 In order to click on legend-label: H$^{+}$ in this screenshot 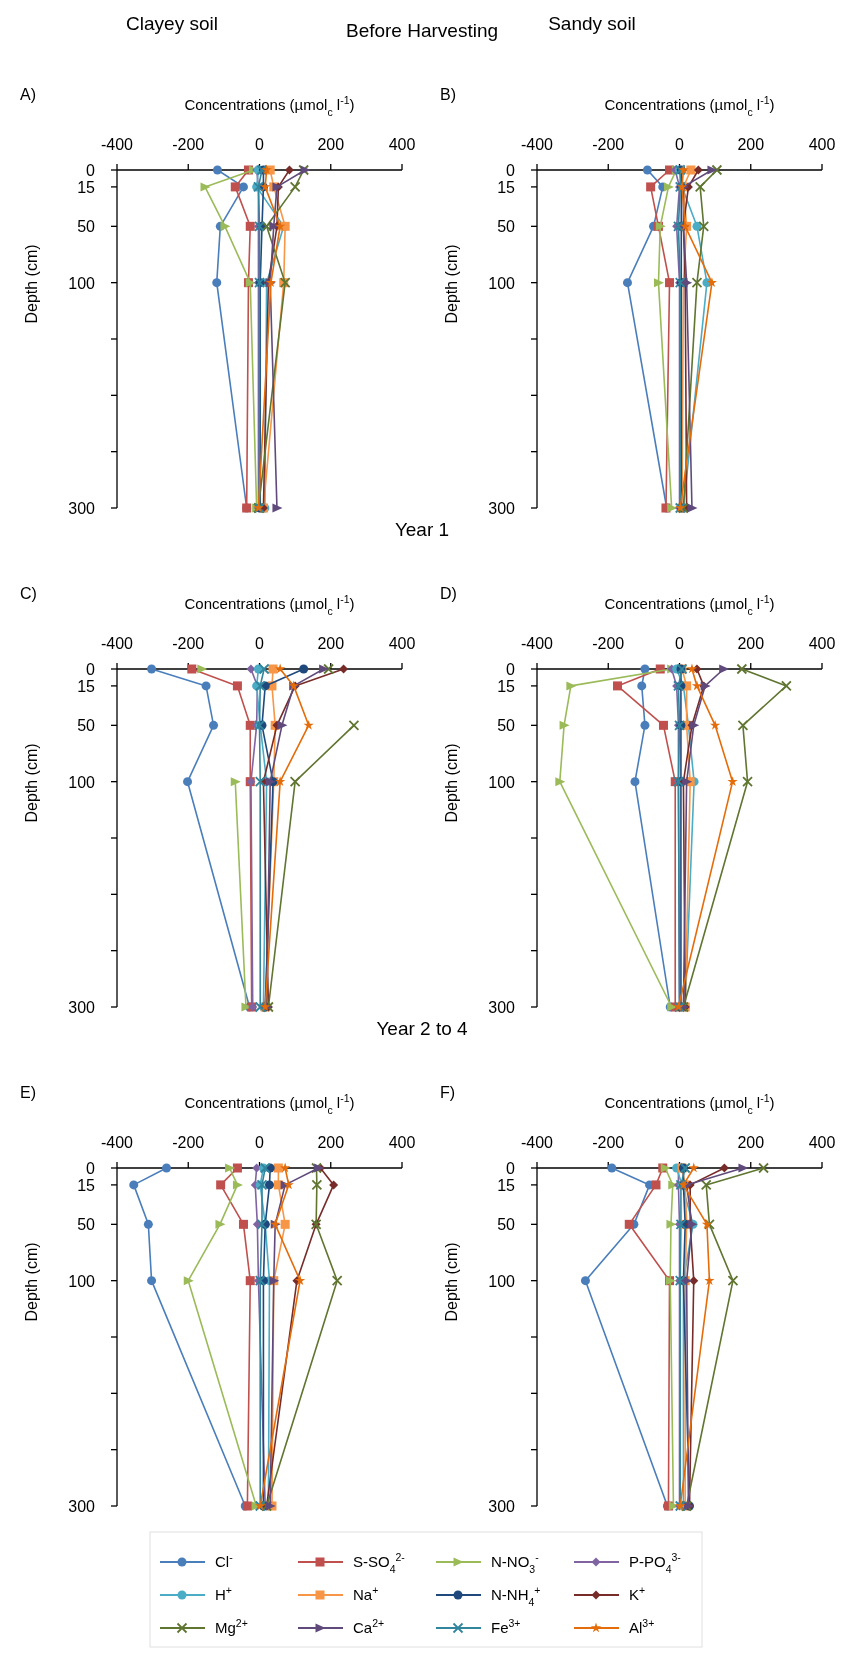, I will do `click(223, 1593)`.